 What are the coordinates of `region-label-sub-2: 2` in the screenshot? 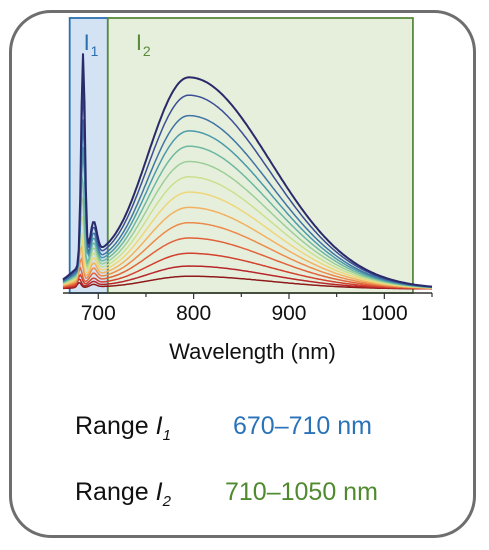 It's located at (147, 51).